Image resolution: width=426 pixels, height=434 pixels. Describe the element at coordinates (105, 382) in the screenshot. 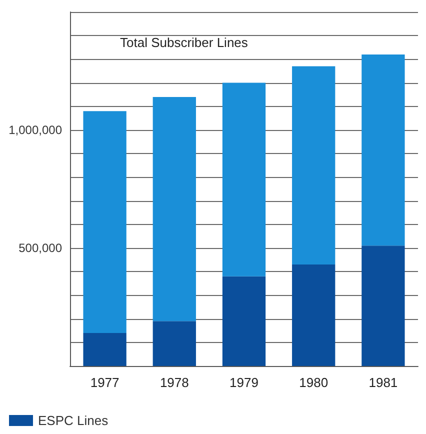

I see `x-tick-label: 1977` at that location.